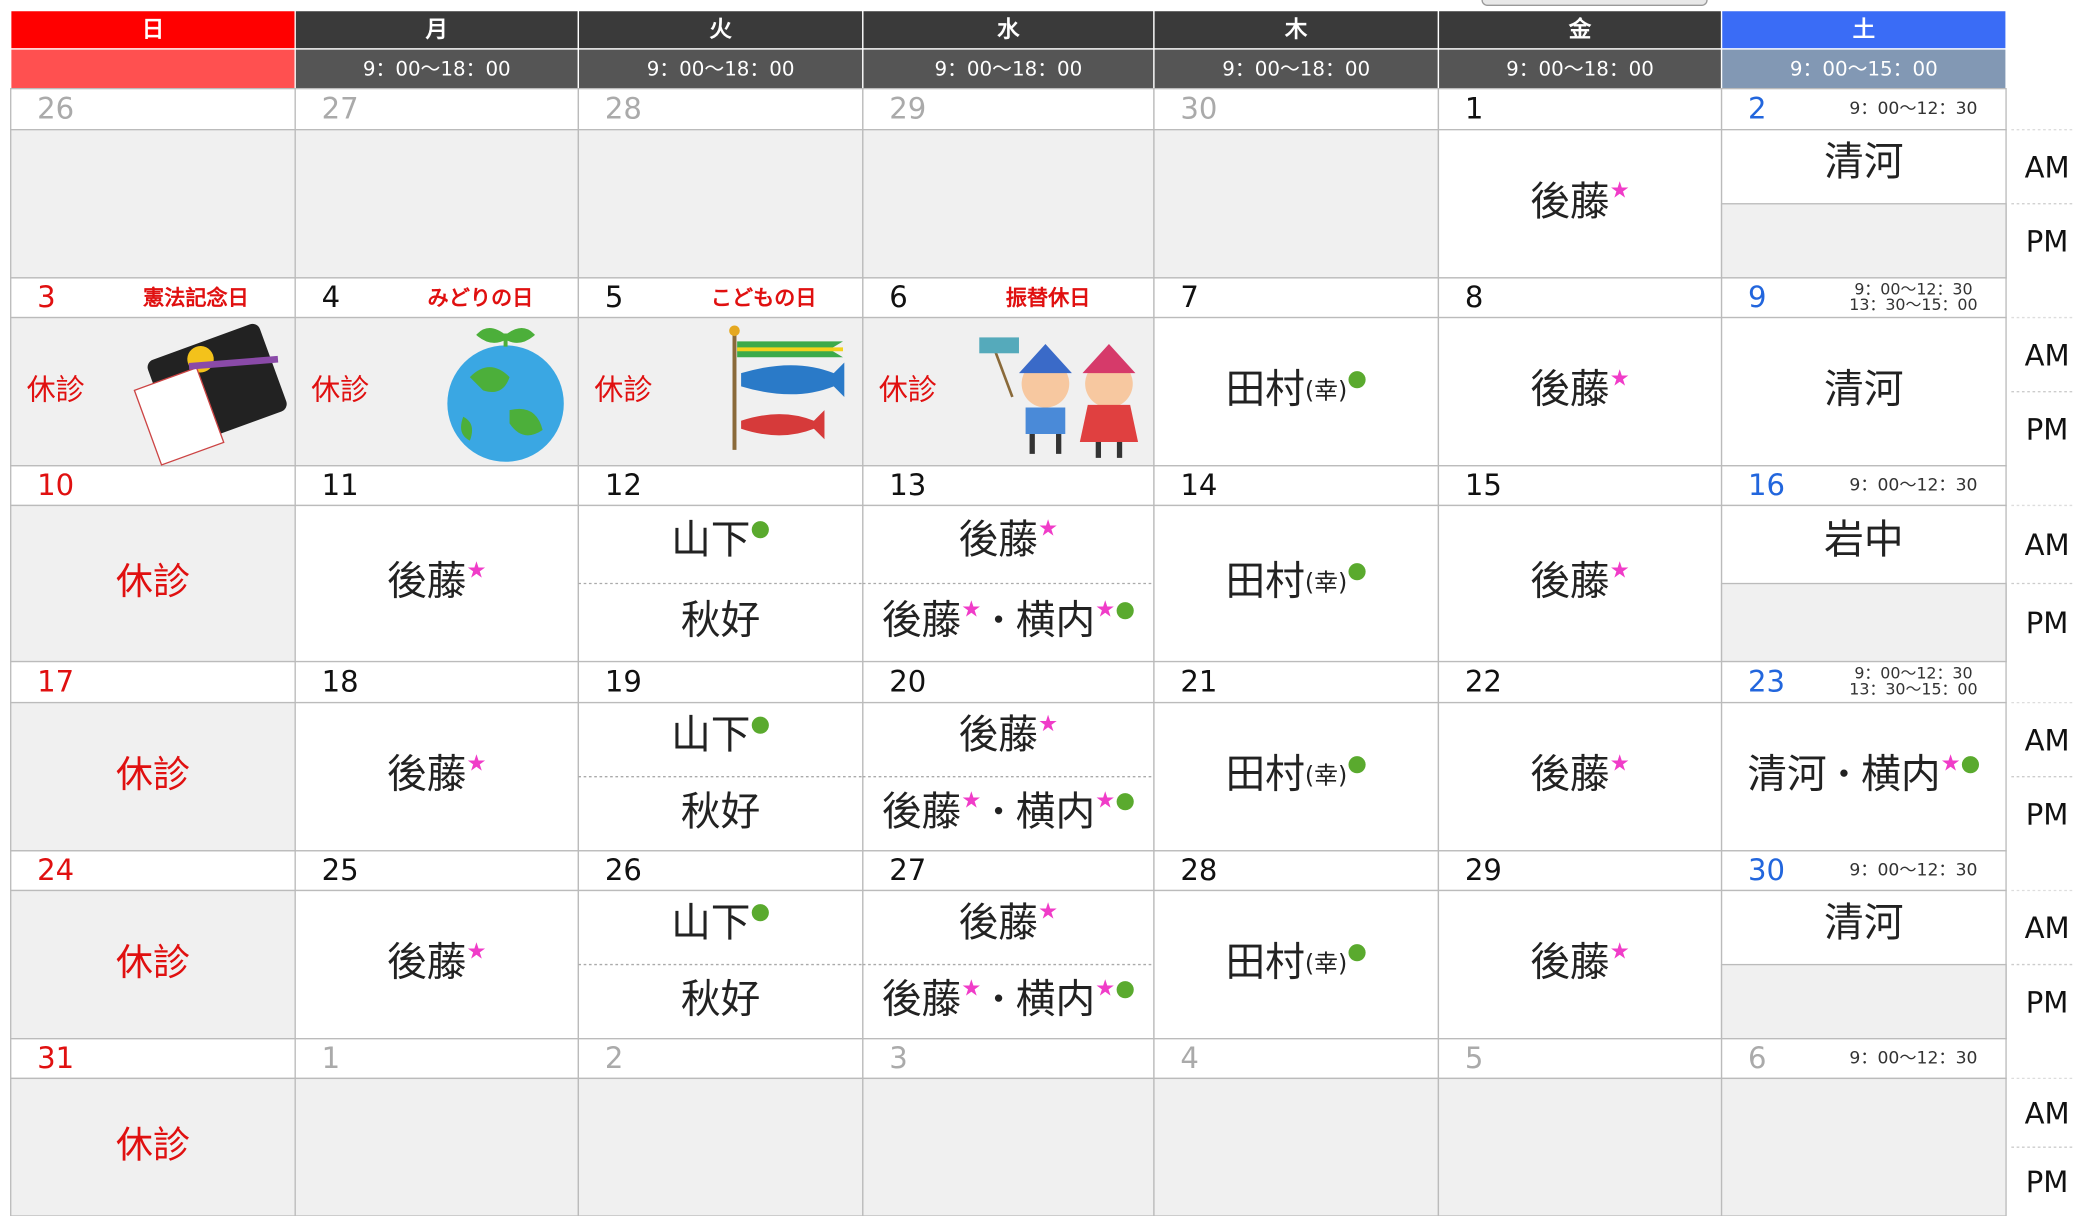 The width and height of the screenshot is (2075, 1216). Describe the element at coordinates (55, 1058) in the screenshot. I see `date-number: 31` at that location.